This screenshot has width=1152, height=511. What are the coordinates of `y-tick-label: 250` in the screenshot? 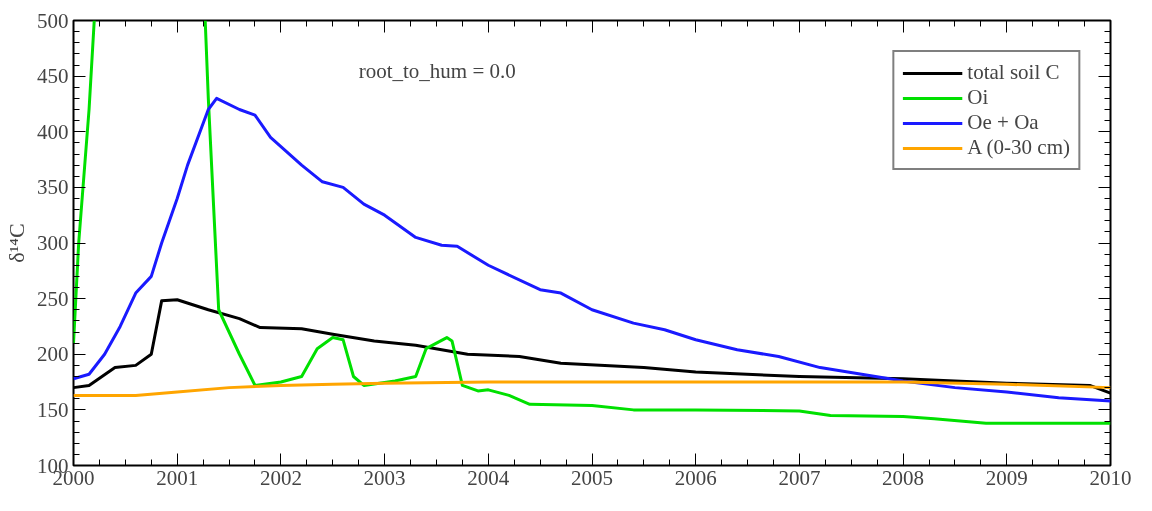 It's located at (53, 298).